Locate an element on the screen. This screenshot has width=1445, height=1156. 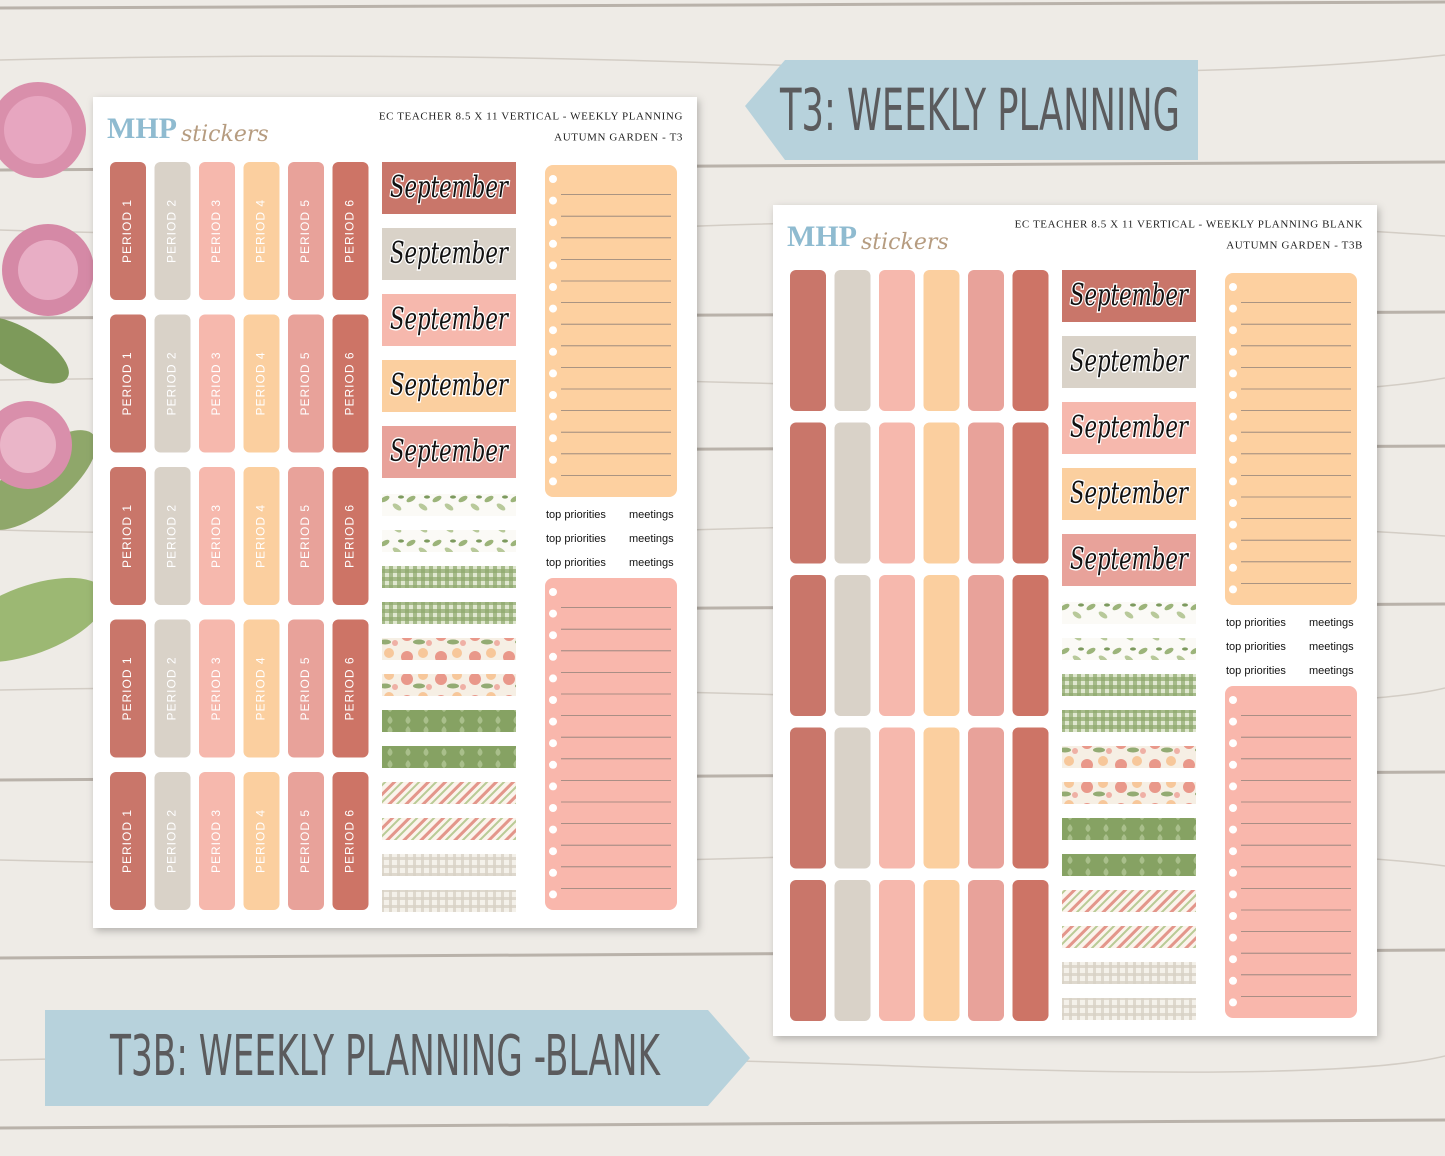
period-label: PERIOD 6 is located at coordinates (350, 383).